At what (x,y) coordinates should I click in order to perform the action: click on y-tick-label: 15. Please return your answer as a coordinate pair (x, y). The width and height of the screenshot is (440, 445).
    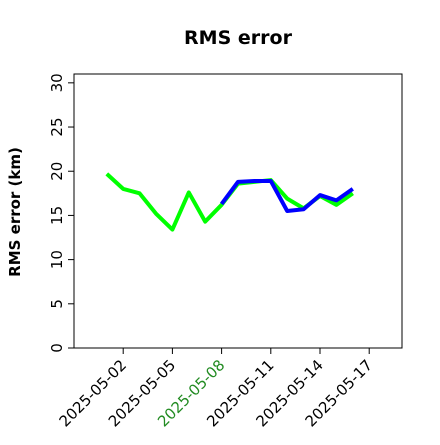
    Looking at the image, I should click on (57, 215).